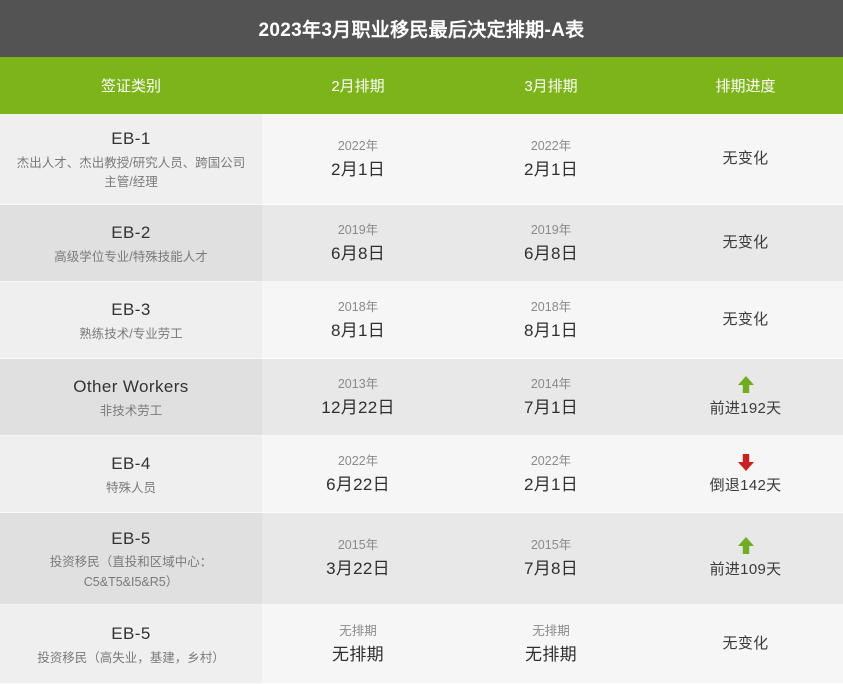  I want to click on cell-progress: 前进109天, so click(745, 559).